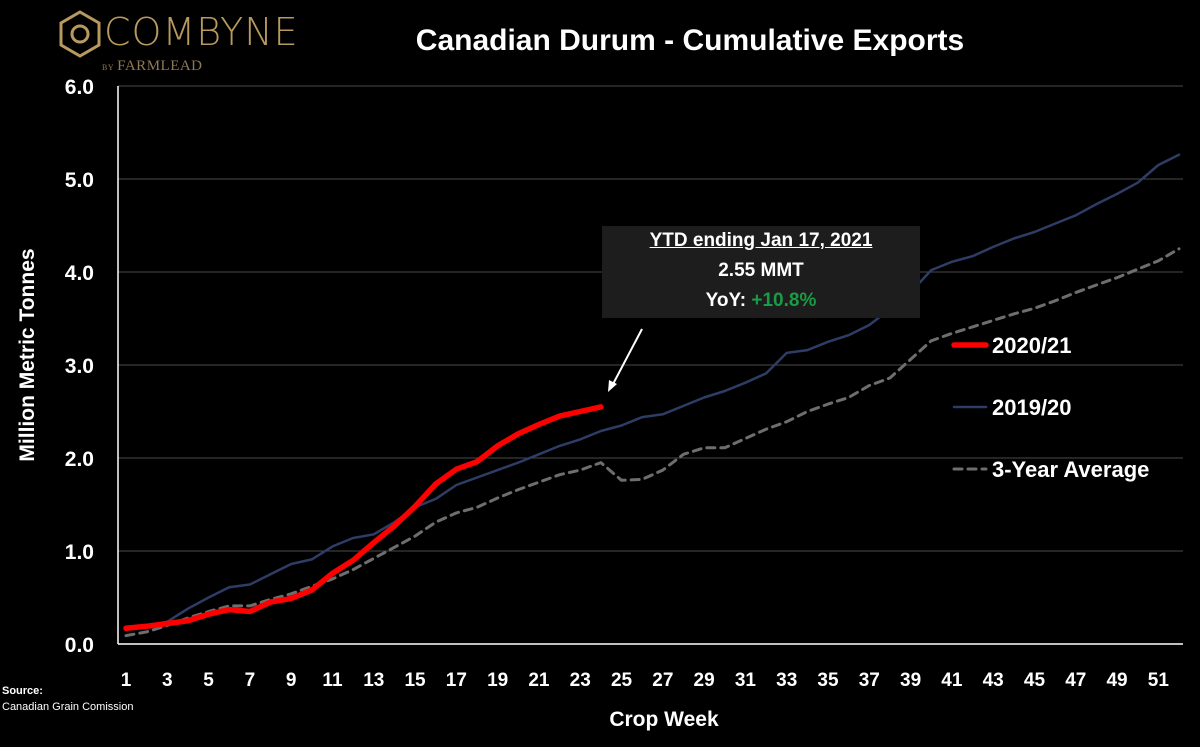  Describe the element at coordinates (79, 273) in the screenshot. I see `y-tick-label: 4.0` at that location.